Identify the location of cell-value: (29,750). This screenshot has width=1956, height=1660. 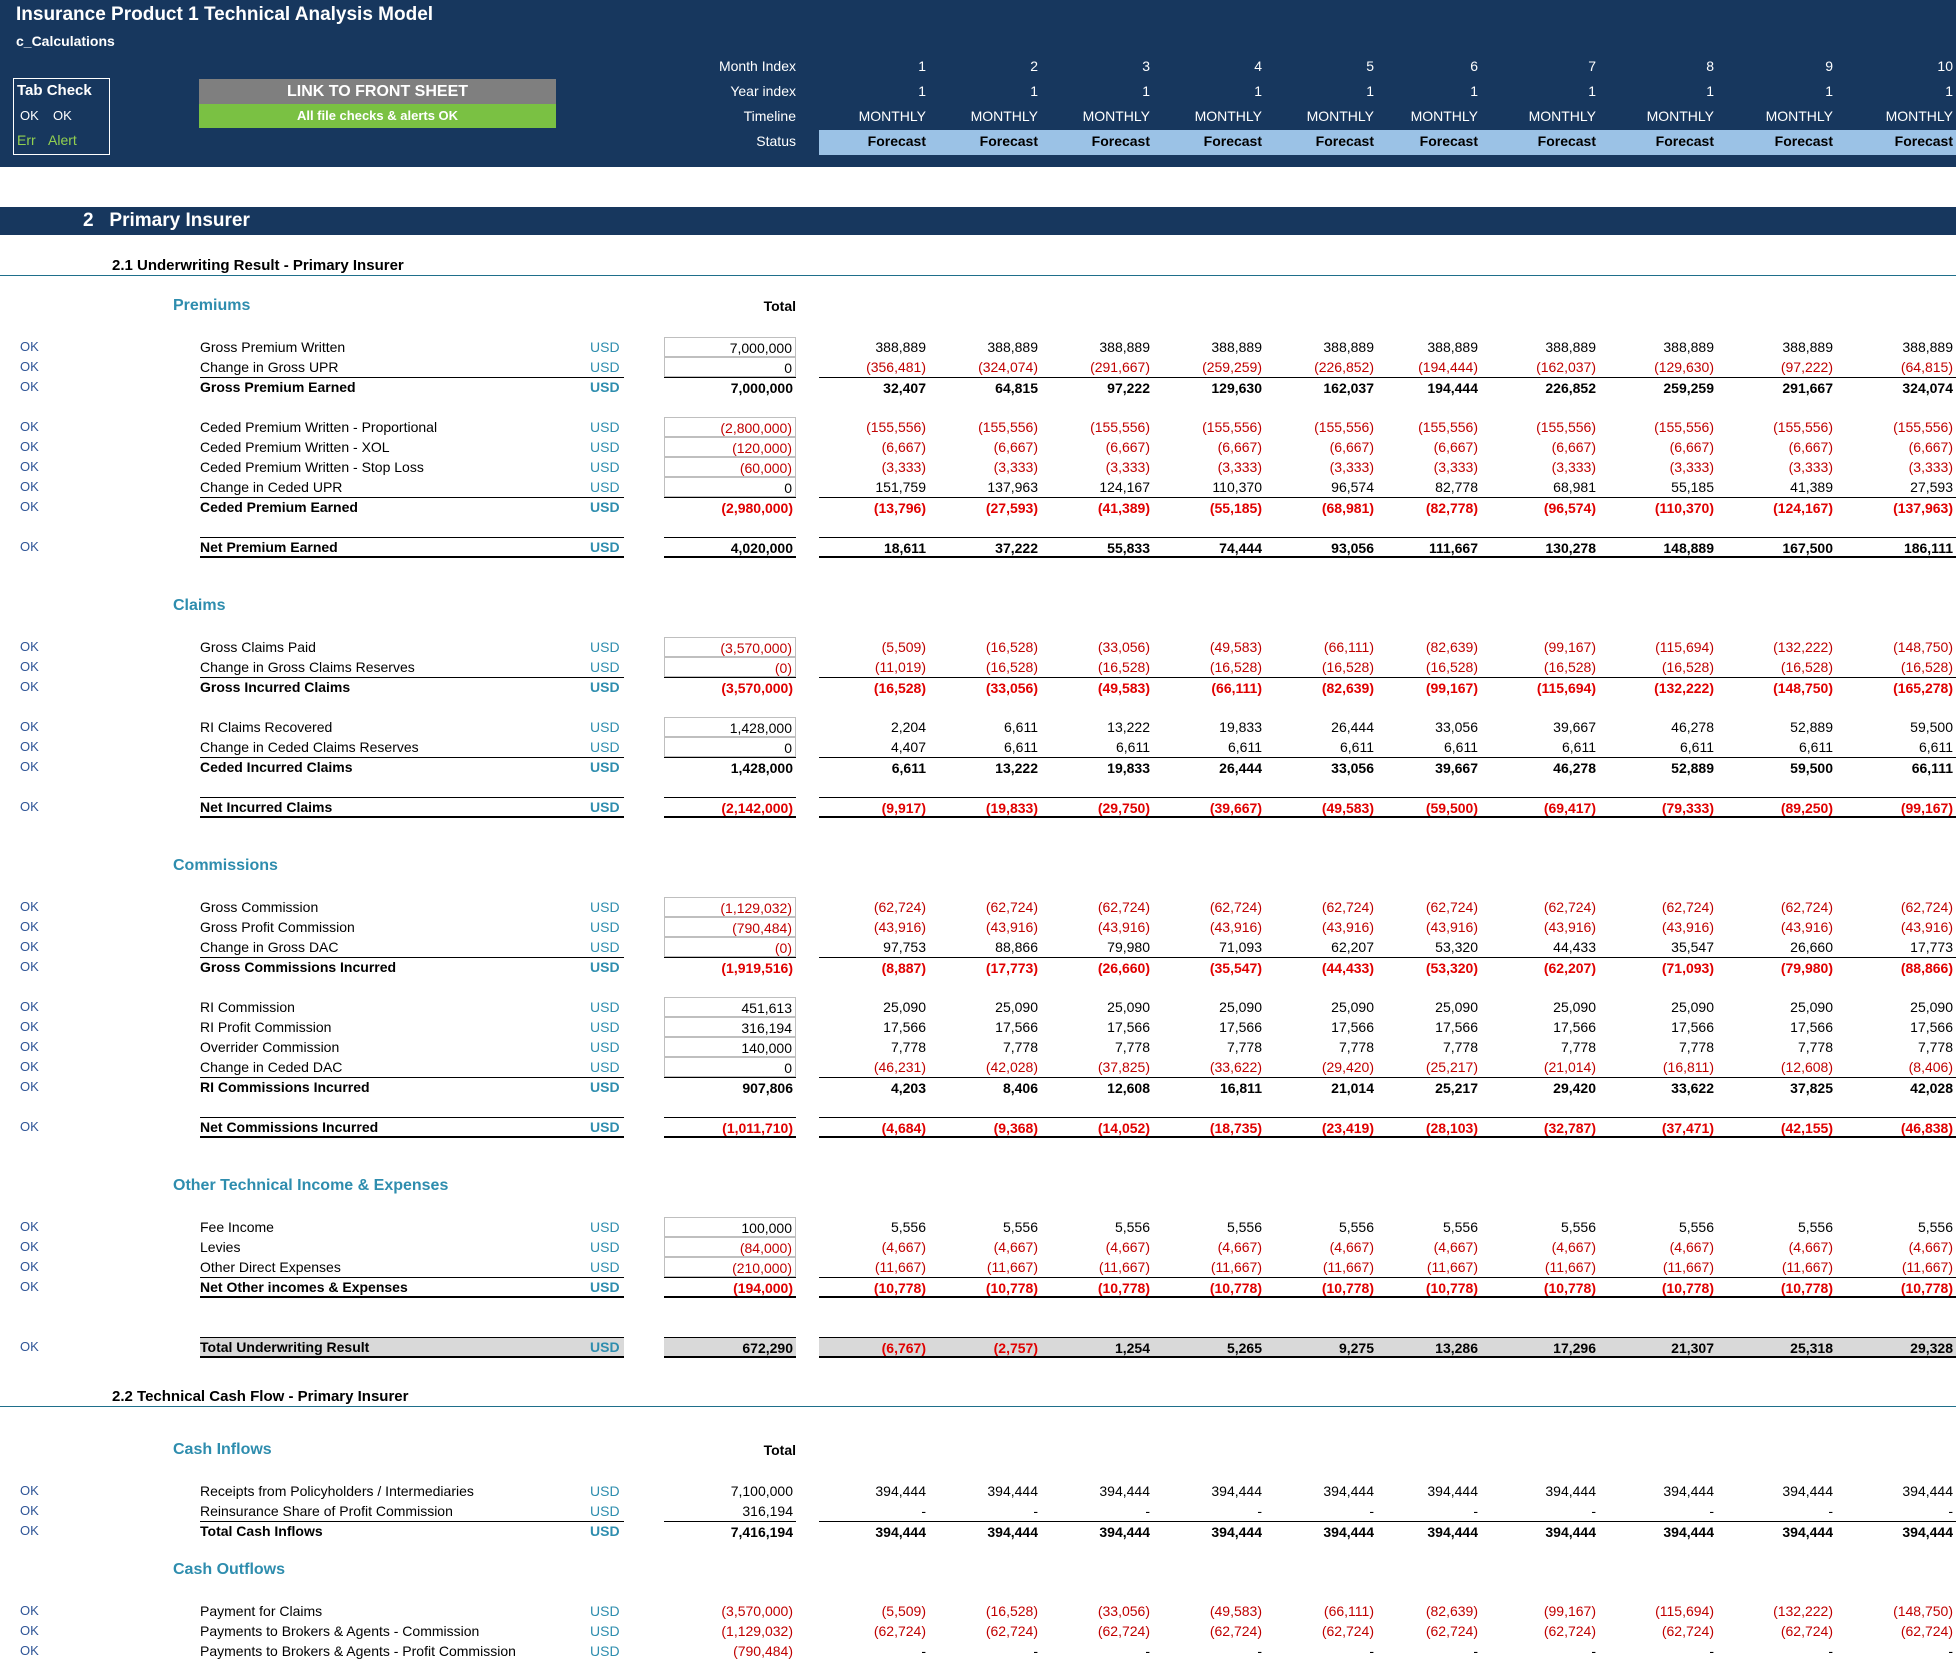
(1123, 808).